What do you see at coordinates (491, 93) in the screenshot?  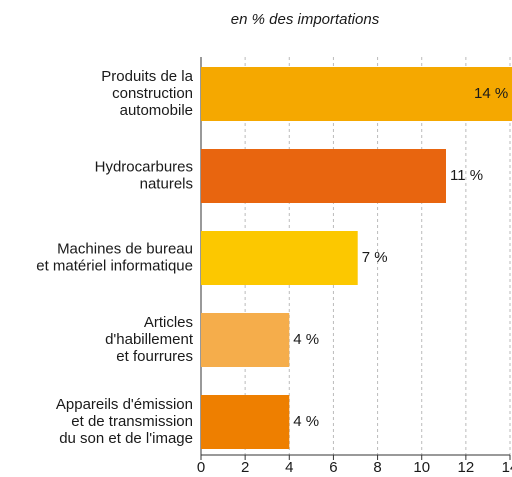 I see `value-label: 14 %` at bounding box center [491, 93].